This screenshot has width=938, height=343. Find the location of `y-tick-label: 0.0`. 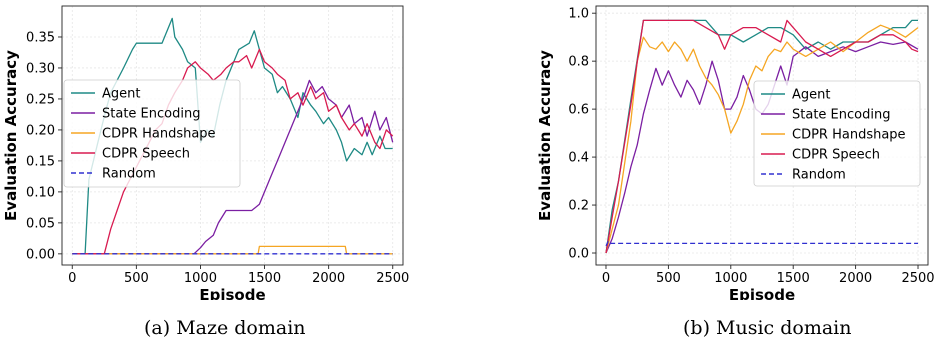

y-tick-label: 0.0 is located at coordinates (578, 254).